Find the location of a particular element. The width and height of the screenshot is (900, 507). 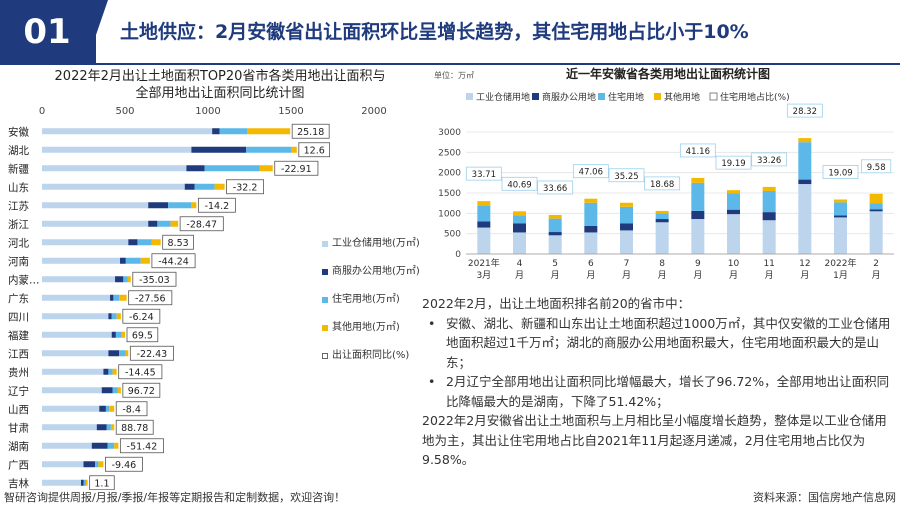

category-label: 河北 is located at coordinates (18, 243).